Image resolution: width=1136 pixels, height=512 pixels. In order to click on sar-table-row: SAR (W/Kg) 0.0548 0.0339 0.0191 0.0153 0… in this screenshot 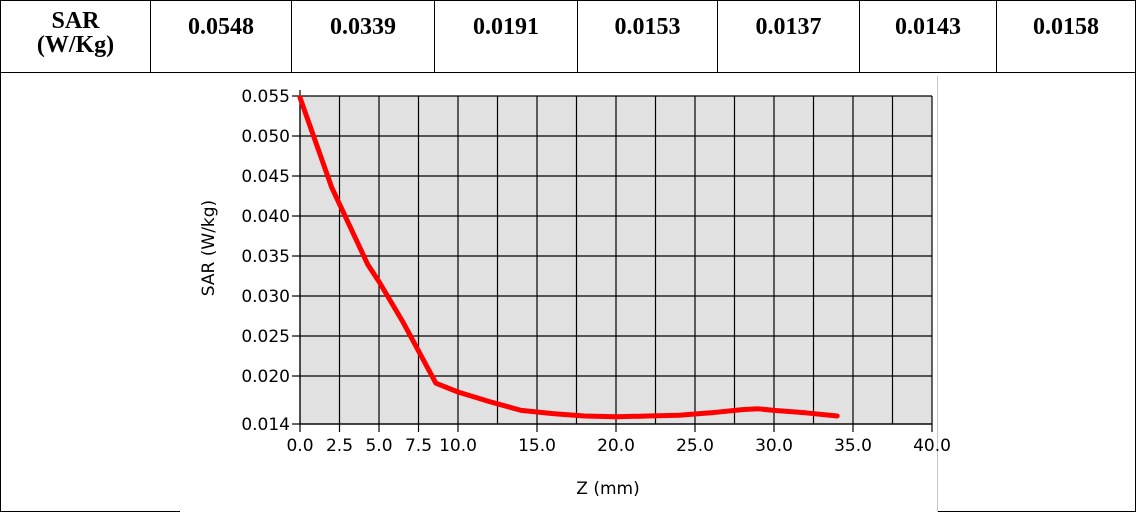, I will do `click(568, 36)`.